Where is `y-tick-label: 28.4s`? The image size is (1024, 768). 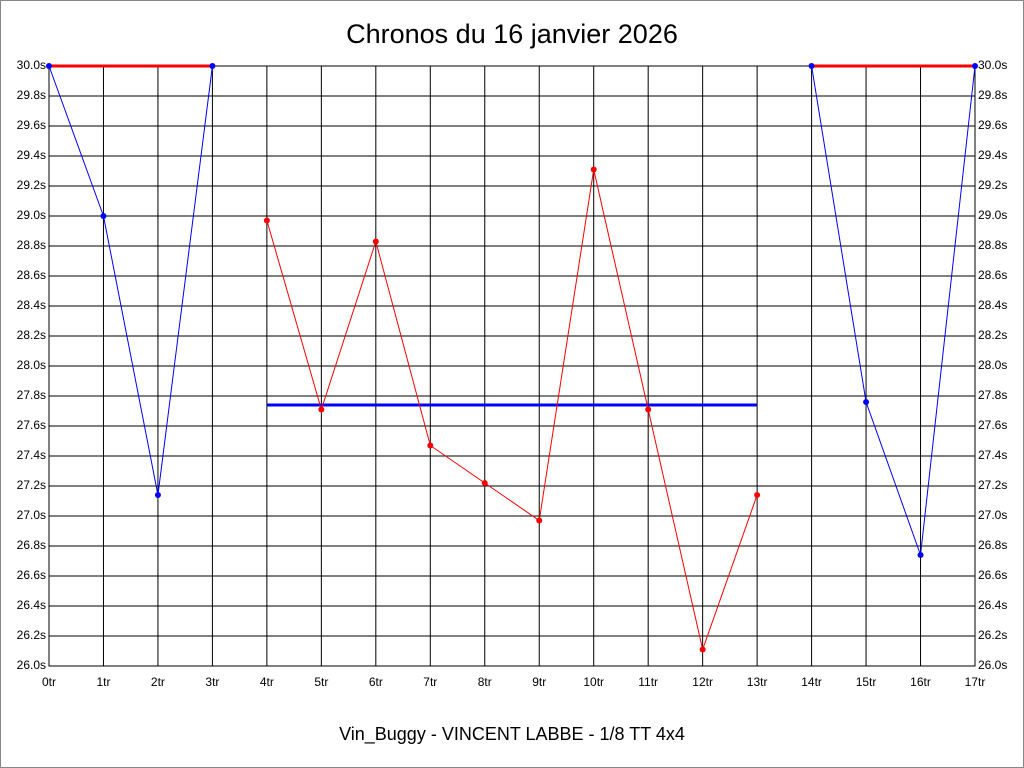
y-tick-label: 28.4s is located at coordinates (31, 305).